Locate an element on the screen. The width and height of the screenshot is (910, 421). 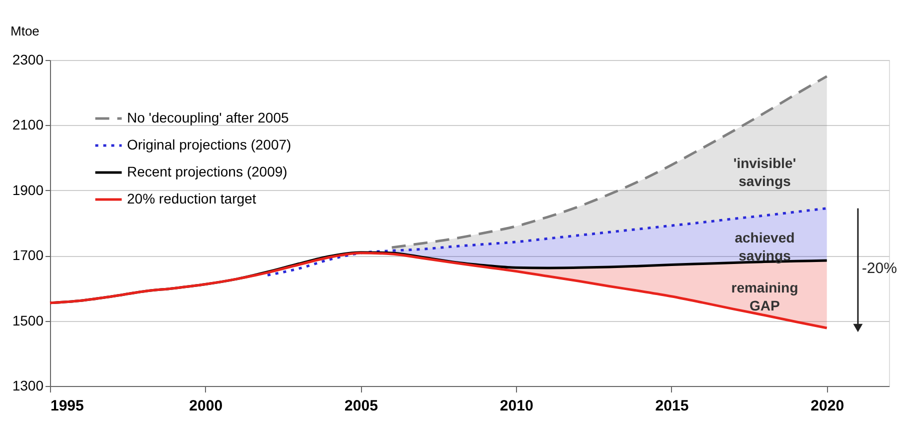
x-tick-label: 2015 is located at coordinates (672, 406).